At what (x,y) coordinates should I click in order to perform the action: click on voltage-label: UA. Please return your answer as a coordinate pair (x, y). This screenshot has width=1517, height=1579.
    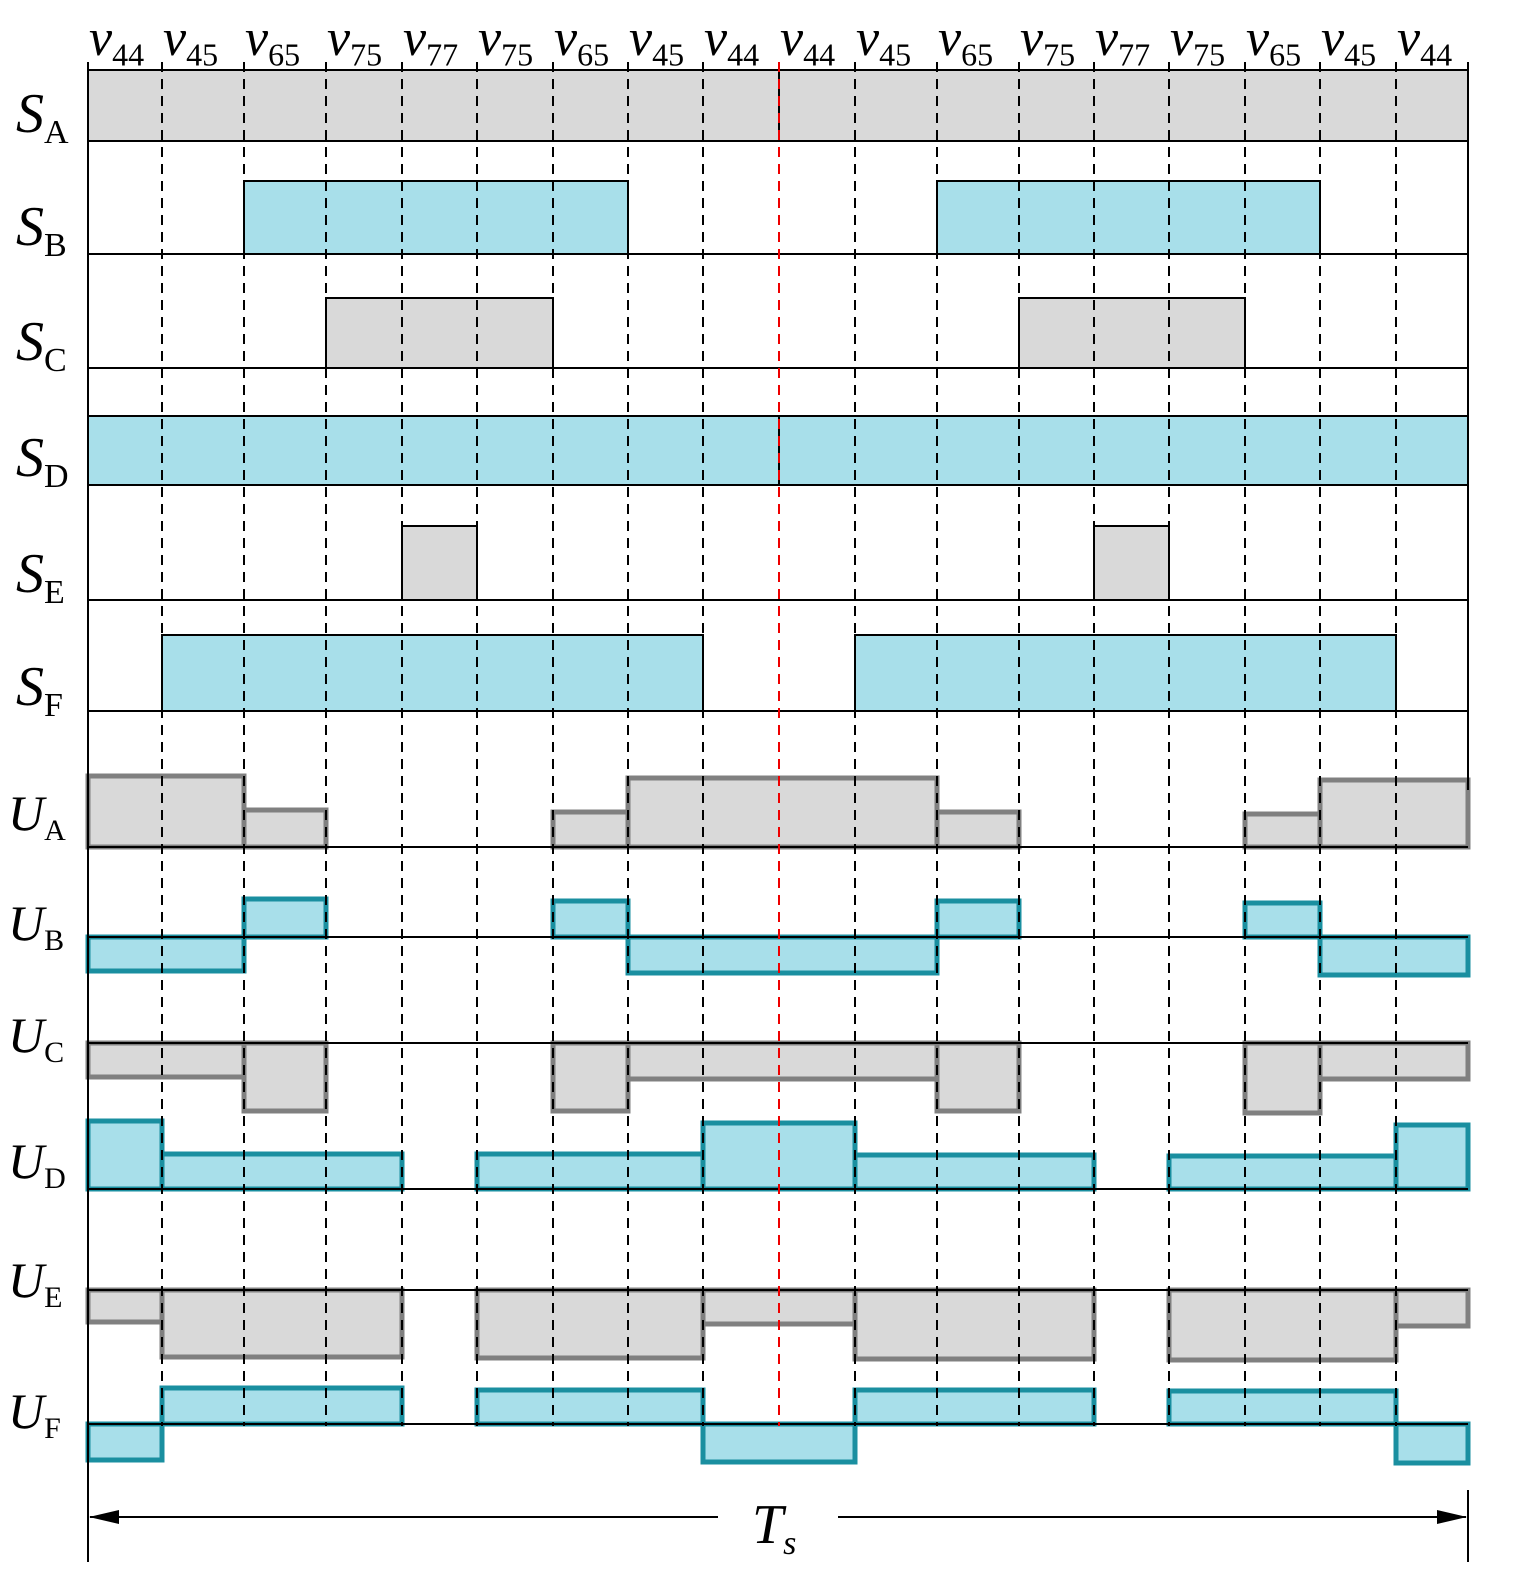
    Looking at the image, I should click on (37, 816).